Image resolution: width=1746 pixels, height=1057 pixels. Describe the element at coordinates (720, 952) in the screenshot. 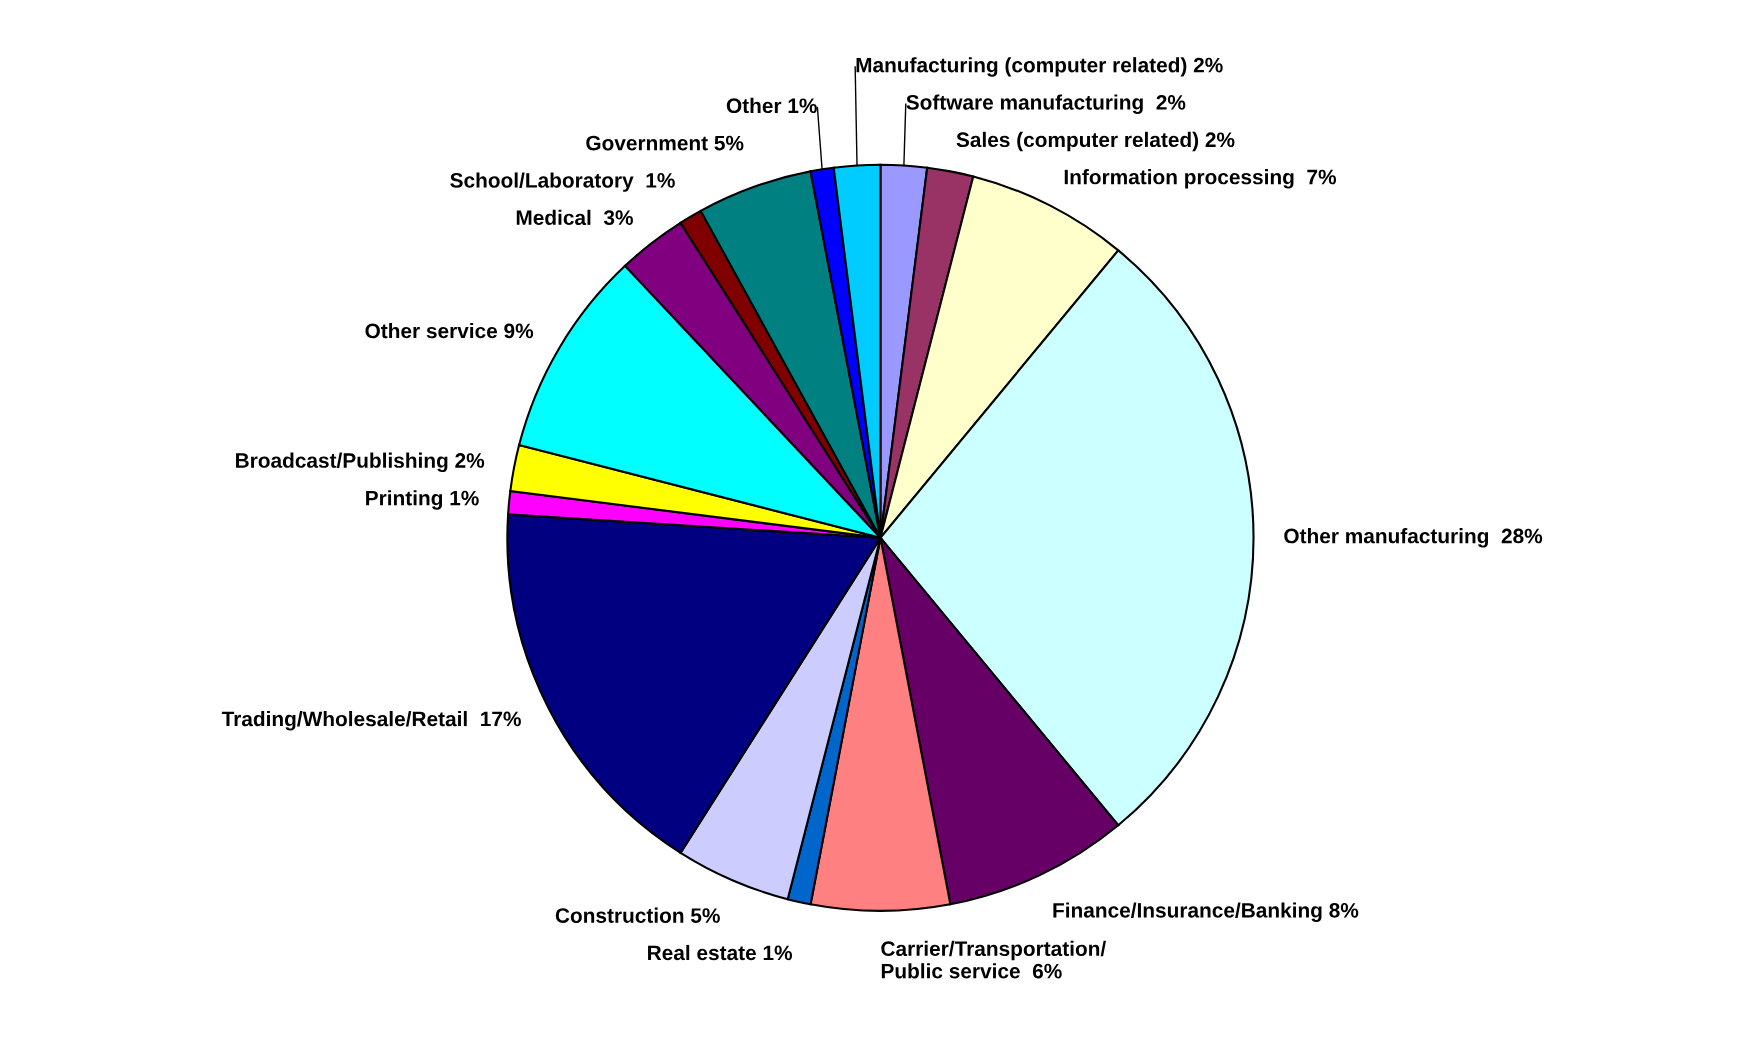

I see `slice-label: Real estate 1%` at that location.